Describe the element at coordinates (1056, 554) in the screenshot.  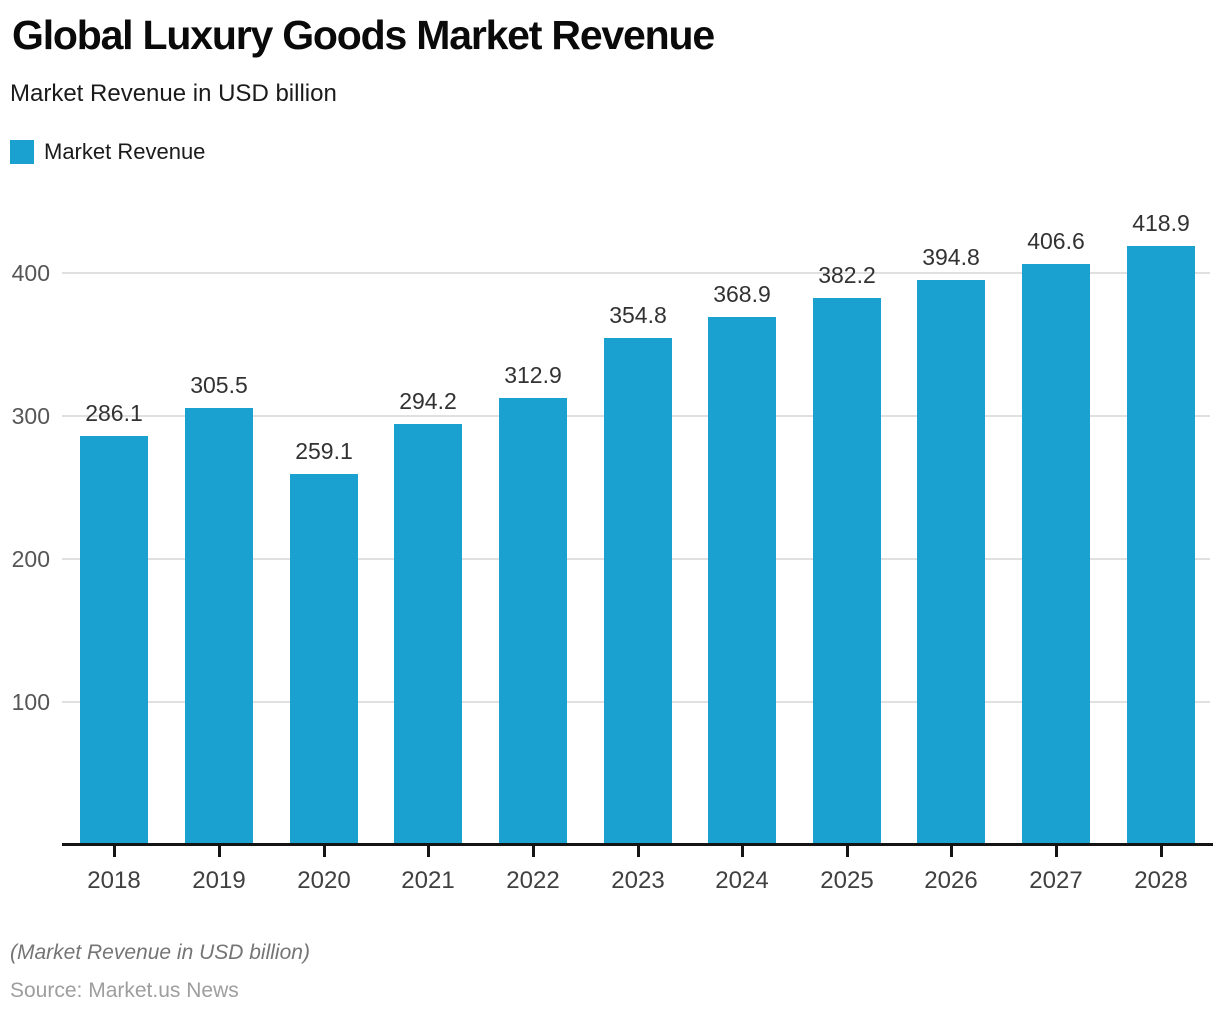
I see `bar-2027` at that location.